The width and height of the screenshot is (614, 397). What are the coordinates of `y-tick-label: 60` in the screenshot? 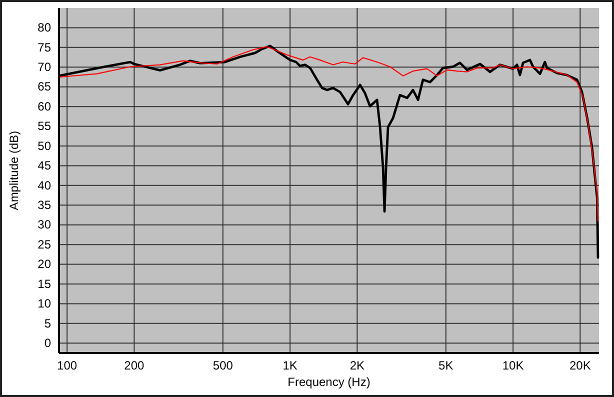 It's located at (45, 106).